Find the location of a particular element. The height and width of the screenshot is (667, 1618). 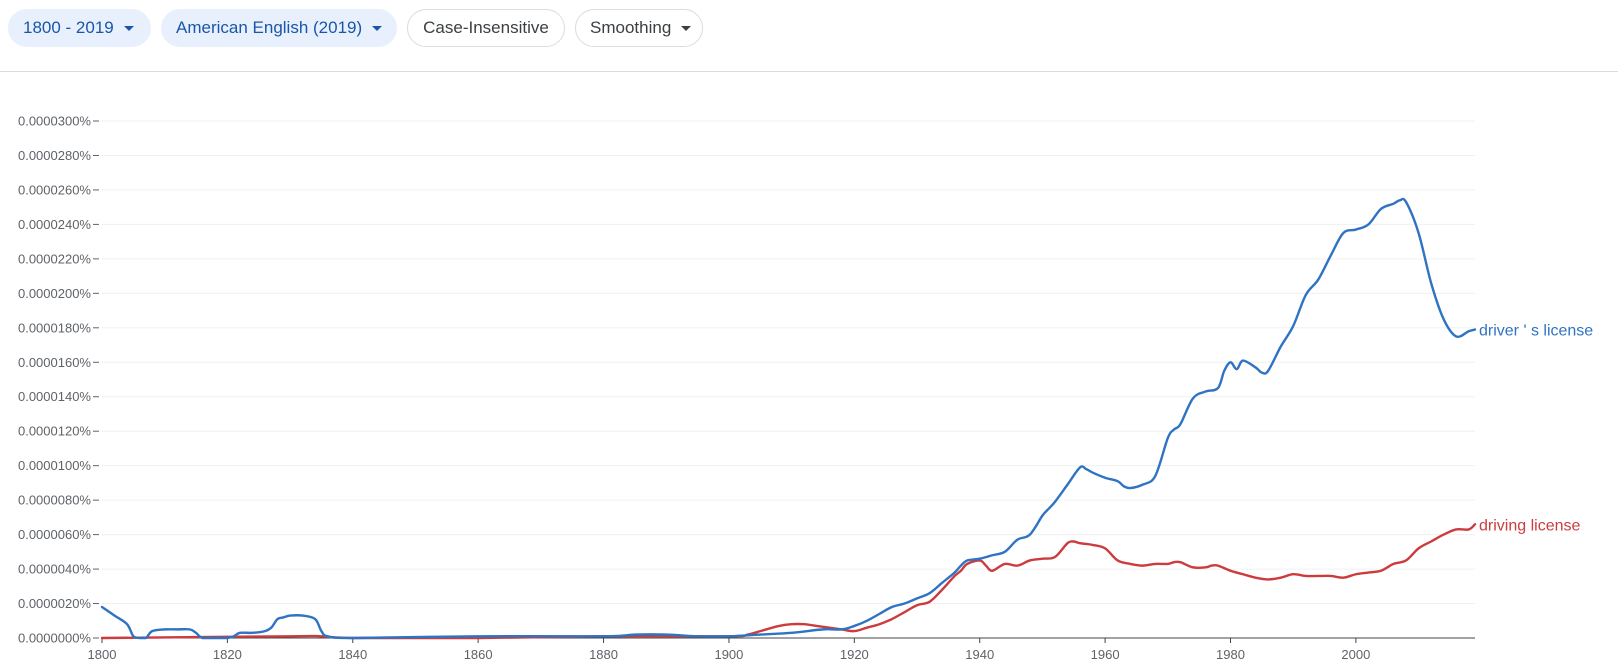

x-tick-label: 1800 is located at coordinates (102, 654).